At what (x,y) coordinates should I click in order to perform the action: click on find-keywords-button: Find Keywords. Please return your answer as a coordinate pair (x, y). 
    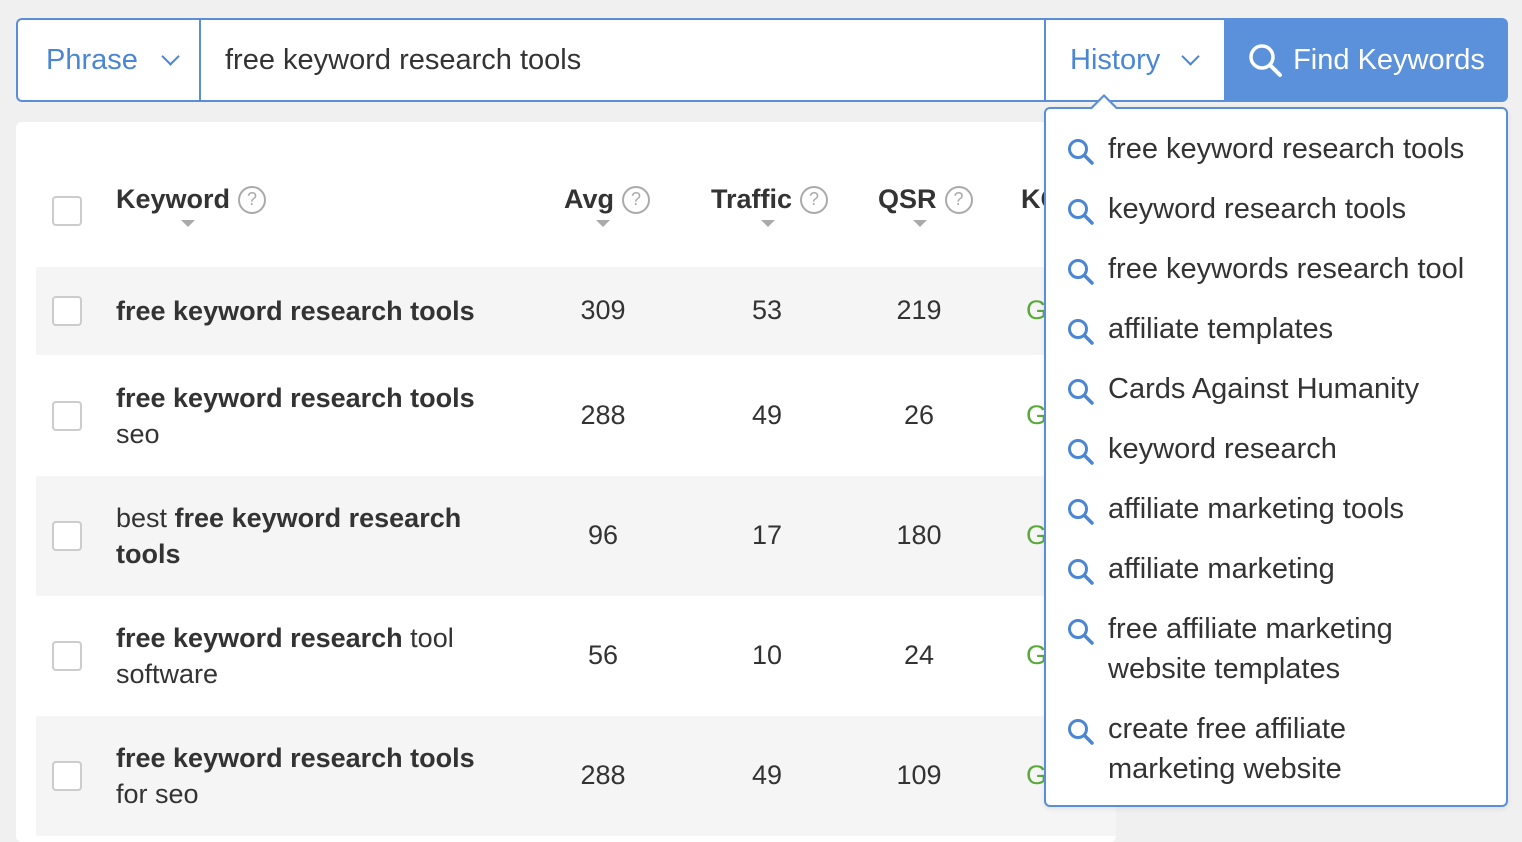
    Looking at the image, I should click on (1366, 60).